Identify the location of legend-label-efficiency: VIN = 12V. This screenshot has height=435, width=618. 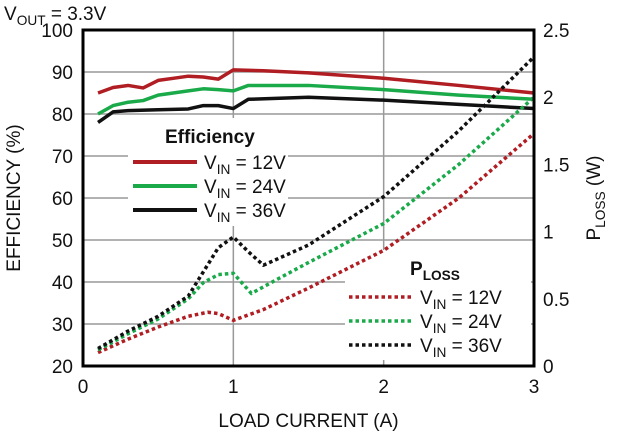
(245, 165).